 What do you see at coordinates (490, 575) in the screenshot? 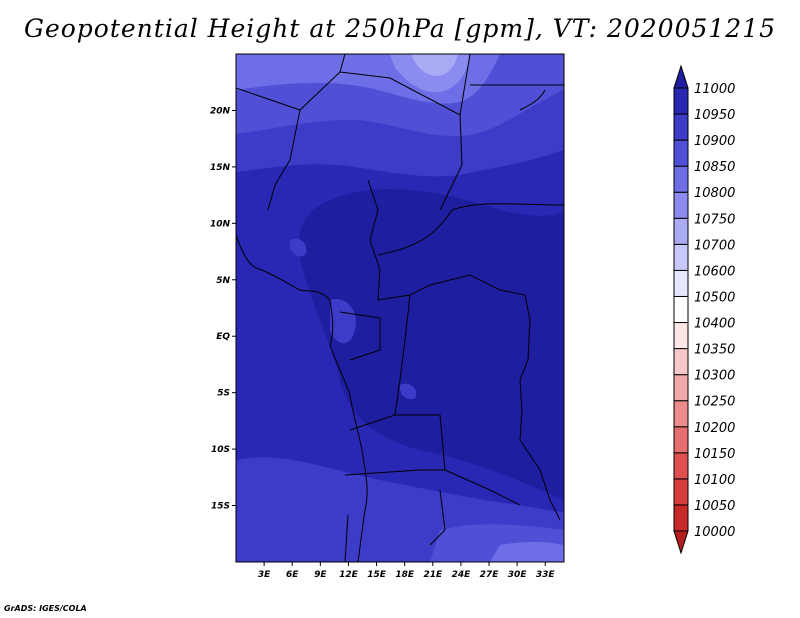
I see `lon-tick-label: 27E` at bounding box center [490, 575].